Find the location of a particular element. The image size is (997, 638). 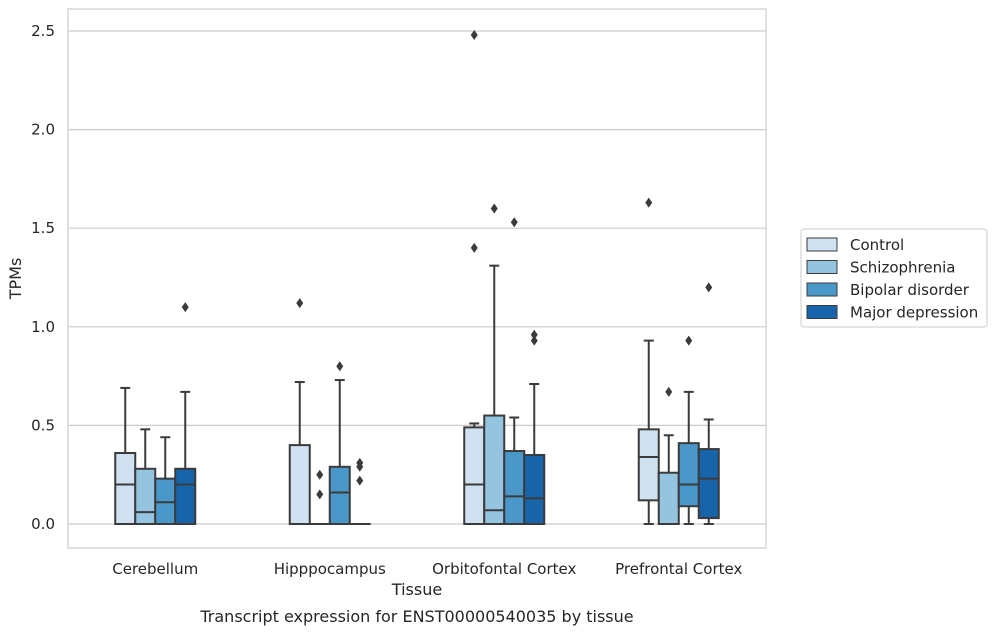

y-tick-label: 1.0 is located at coordinates (43, 327).